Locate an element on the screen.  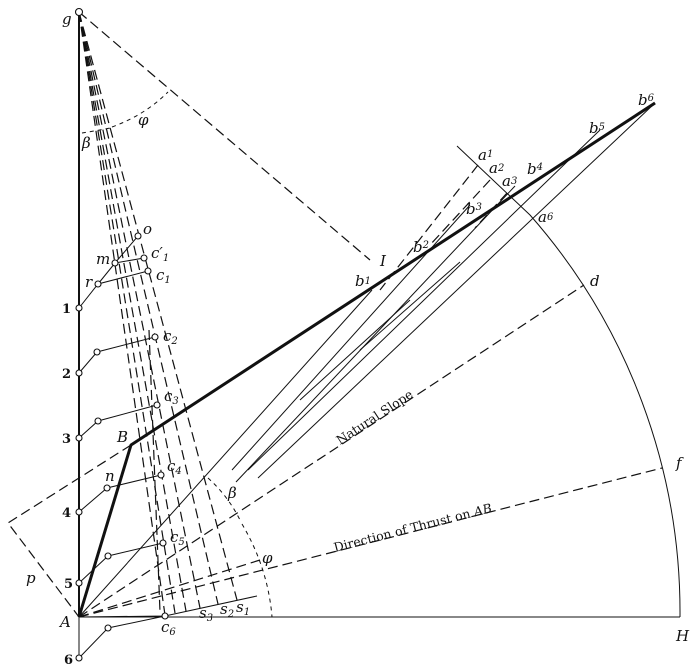
a-labels: a1 a2 a3 a6 is located at coordinates (516, 186).